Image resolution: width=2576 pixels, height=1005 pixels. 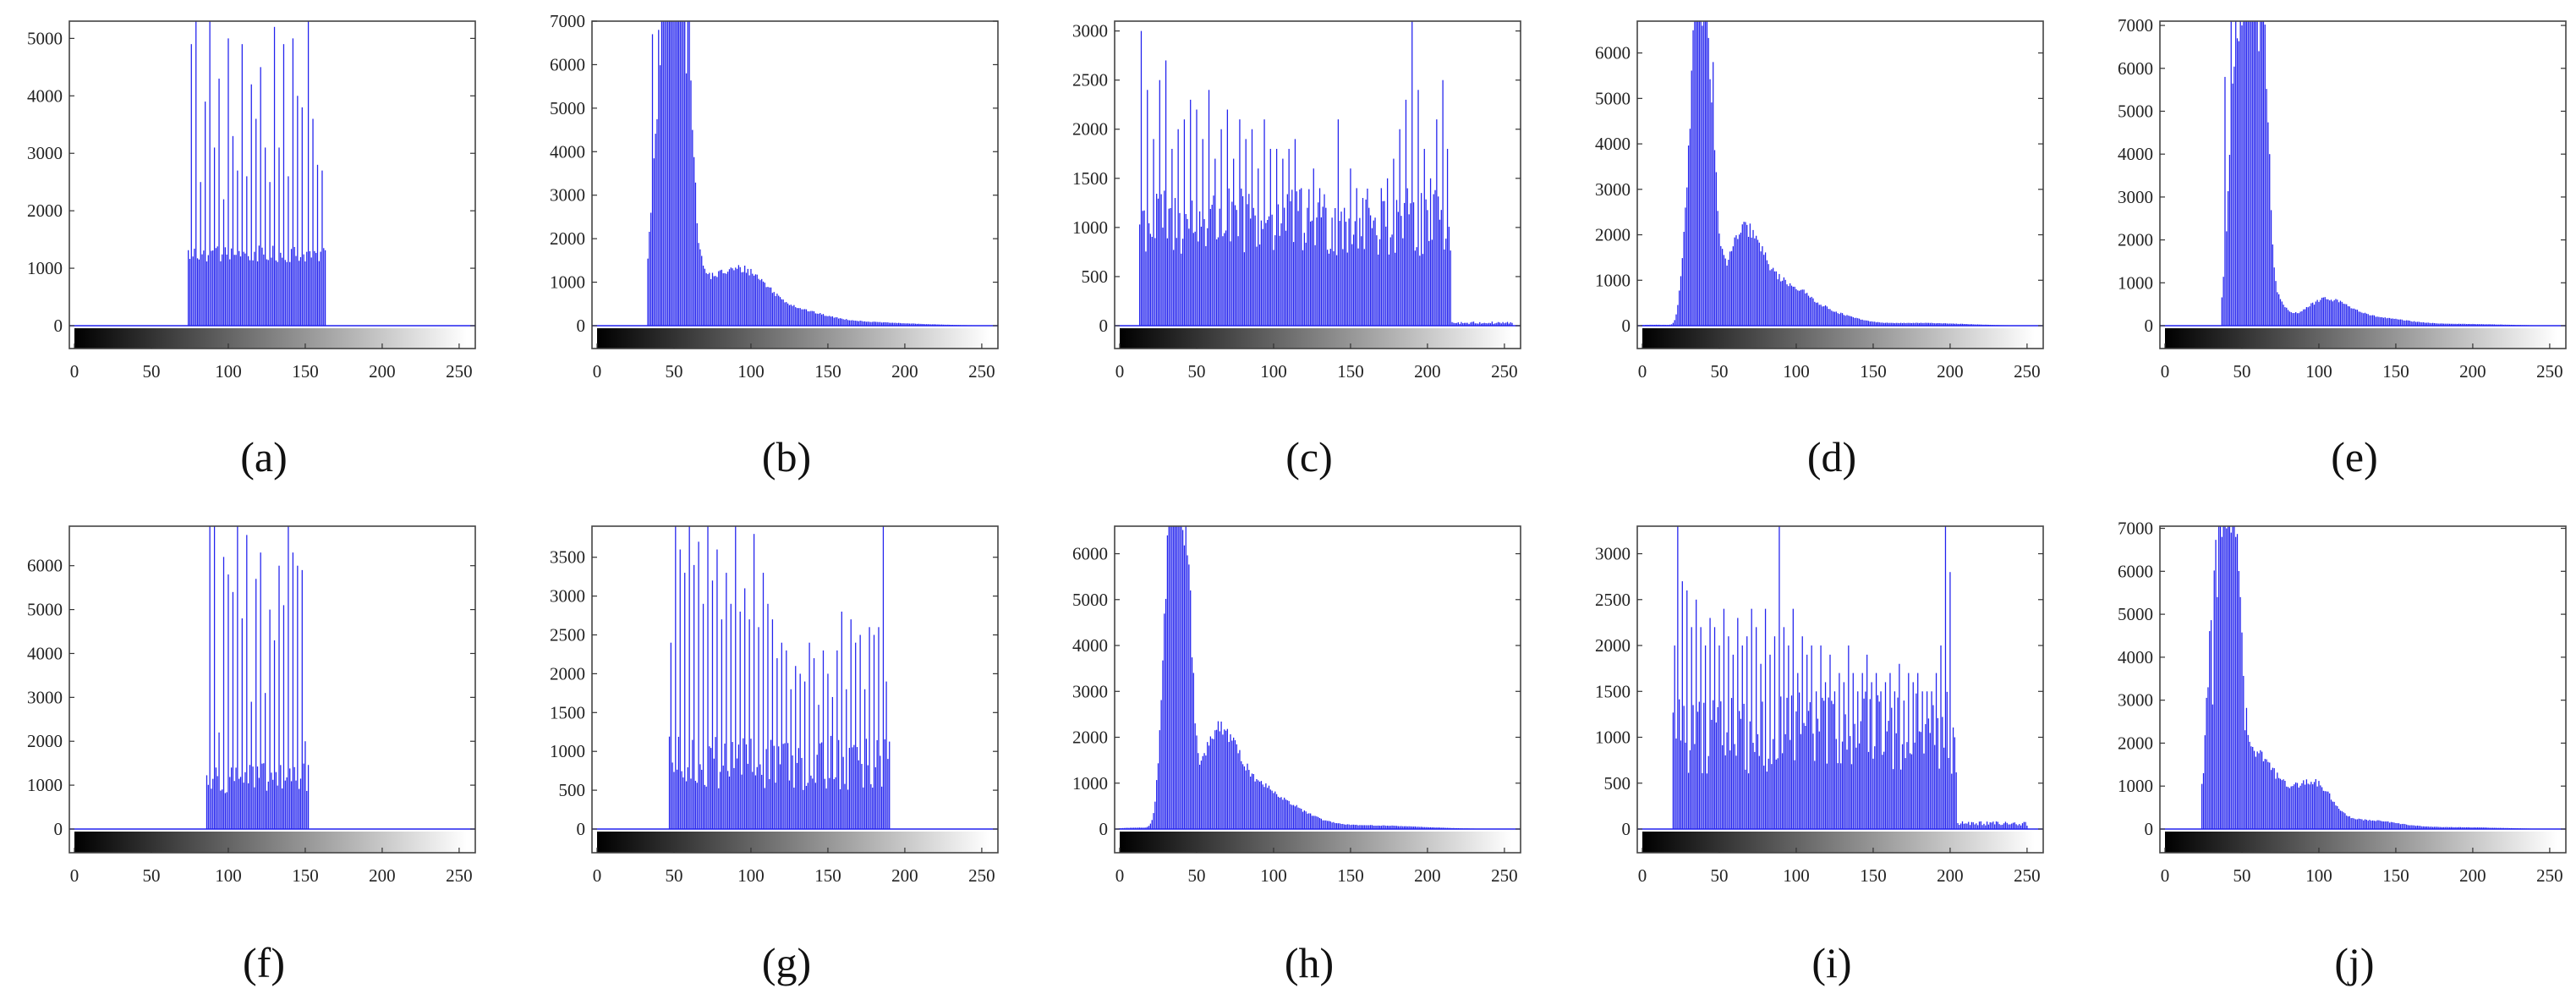 I want to click on x-tick-label: 250, so click(x=981, y=371).